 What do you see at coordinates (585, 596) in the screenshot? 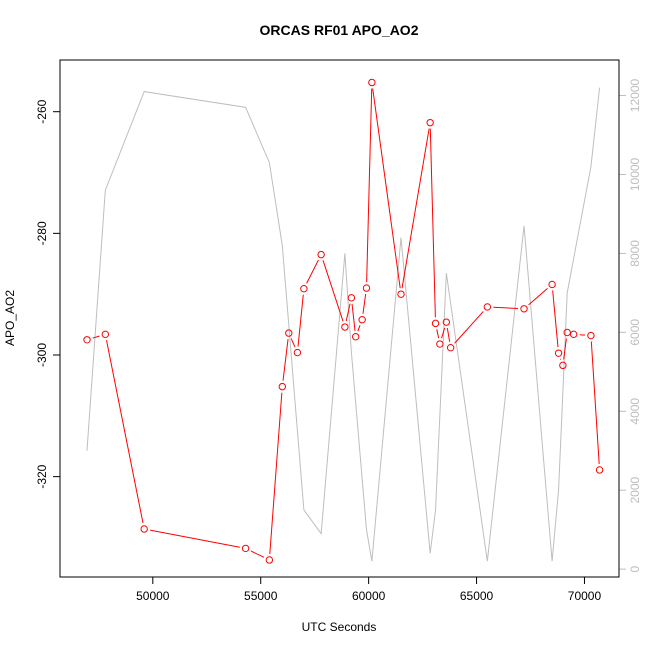
I see `x-tick-label: 70000` at bounding box center [585, 596].